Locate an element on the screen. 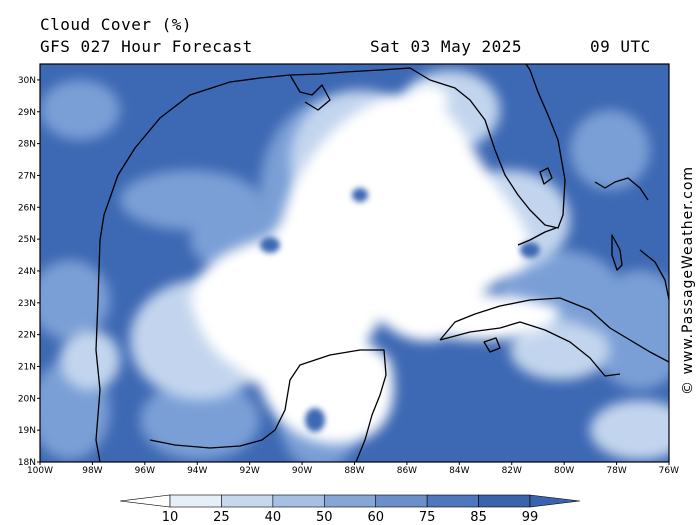 The image size is (700, 525). lon-label: 86W is located at coordinates (407, 471).